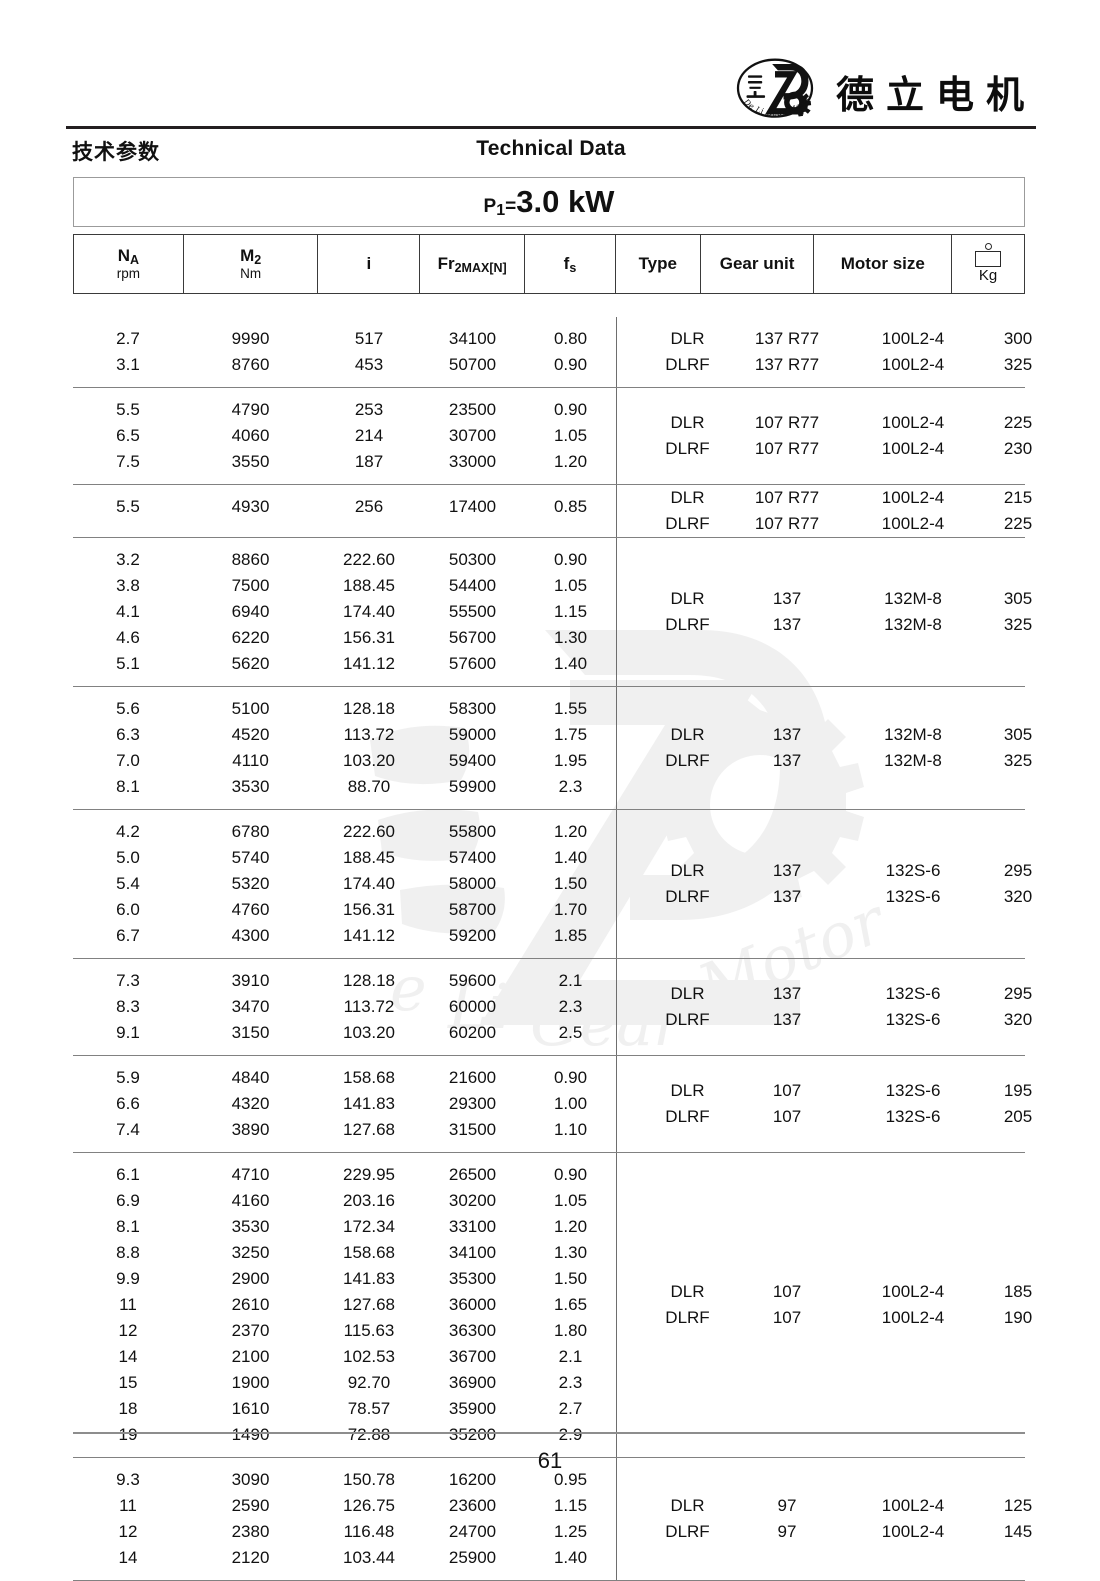  What do you see at coordinates (344, 858) in the screenshot?
I see `table-row: 5.0 5740 188.45 57400 1.40` at bounding box center [344, 858].